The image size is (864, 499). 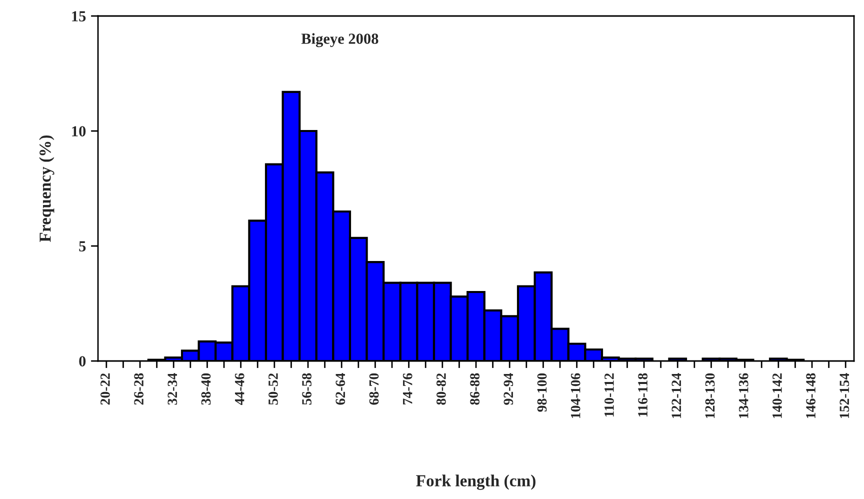 What do you see at coordinates (339, 40) in the screenshot?
I see `text: Bigeye 2008` at bounding box center [339, 40].